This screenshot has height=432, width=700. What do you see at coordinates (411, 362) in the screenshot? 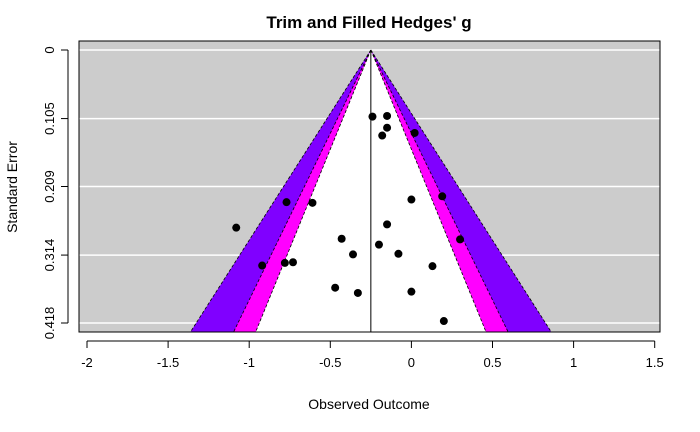
I see `x-tick-label: 0` at bounding box center [411, 362].